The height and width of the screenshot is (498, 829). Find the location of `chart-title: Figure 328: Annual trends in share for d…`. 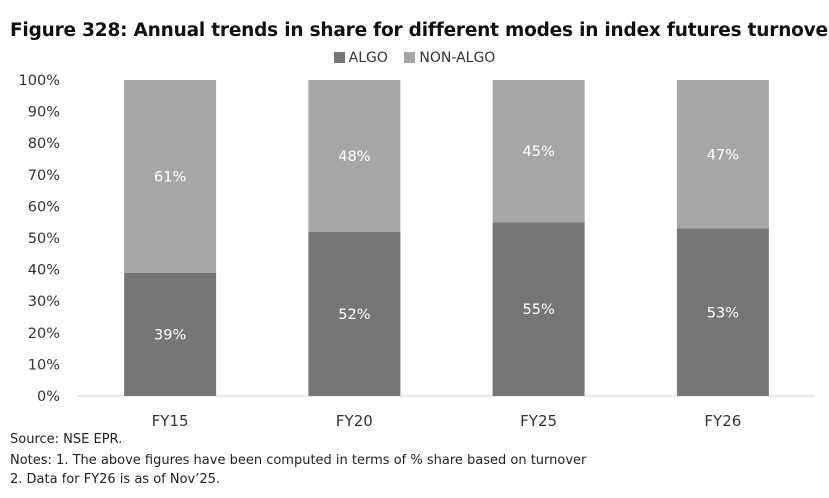

chart-title: Figure 328: Annual trends in share for d… is located at coordinates (419, 30).